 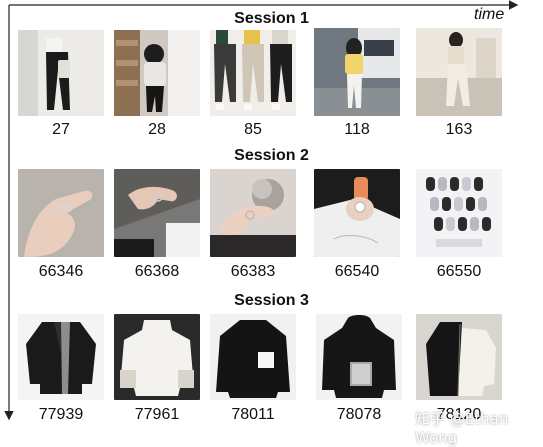 I want to click on item-id-label: 66550, so click(x=459, y=271).